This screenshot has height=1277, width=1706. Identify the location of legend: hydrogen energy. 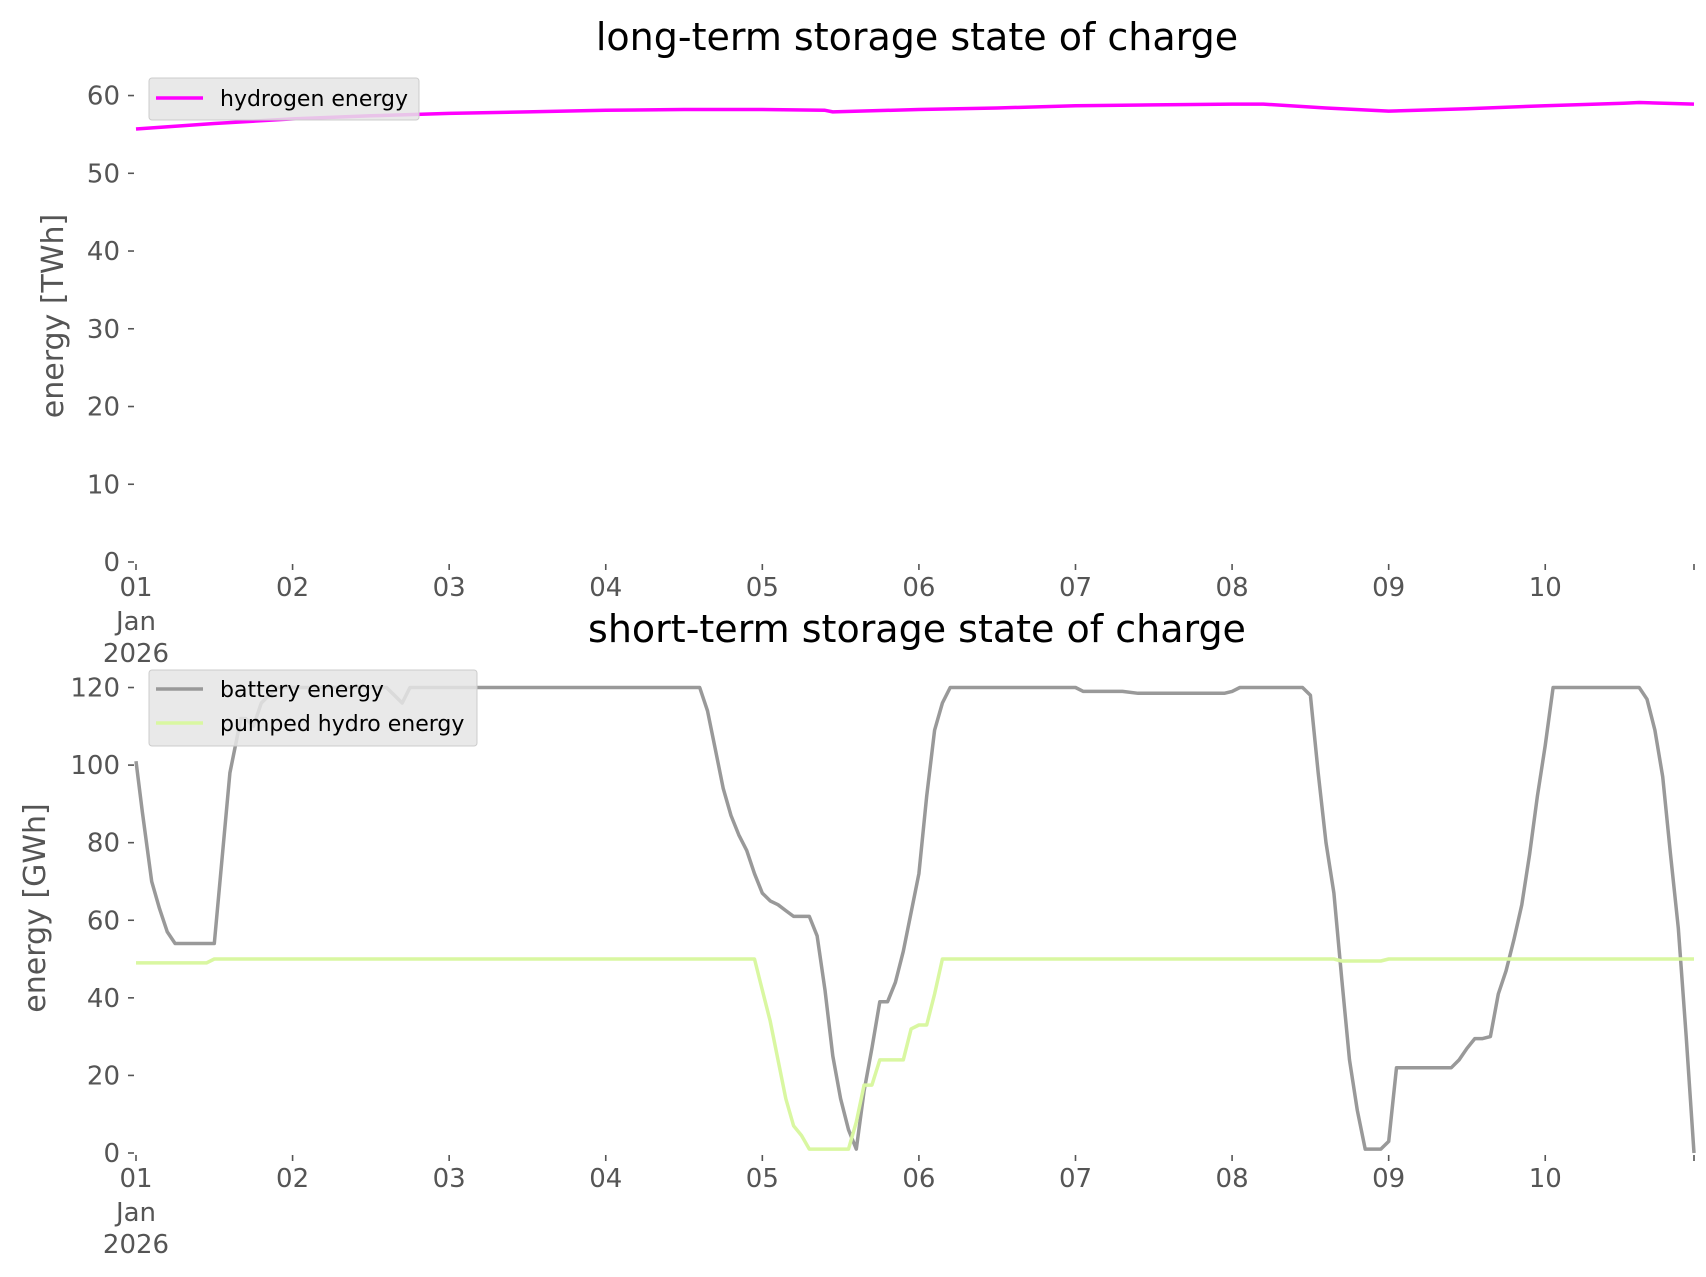
(284, 99).